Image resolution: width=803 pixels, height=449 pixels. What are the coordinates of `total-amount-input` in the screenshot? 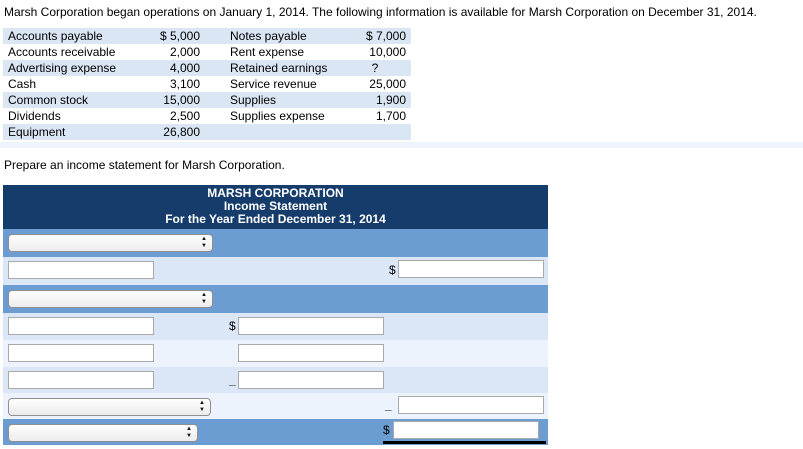 It's located at (465, 430).